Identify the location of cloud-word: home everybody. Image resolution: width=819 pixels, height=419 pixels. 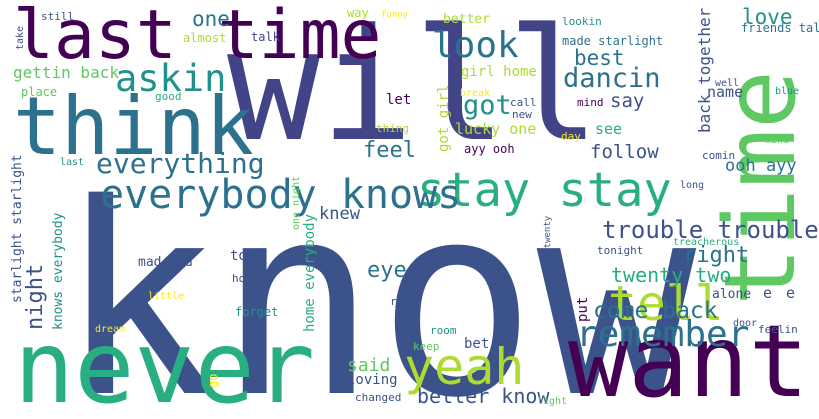
(310, 272).